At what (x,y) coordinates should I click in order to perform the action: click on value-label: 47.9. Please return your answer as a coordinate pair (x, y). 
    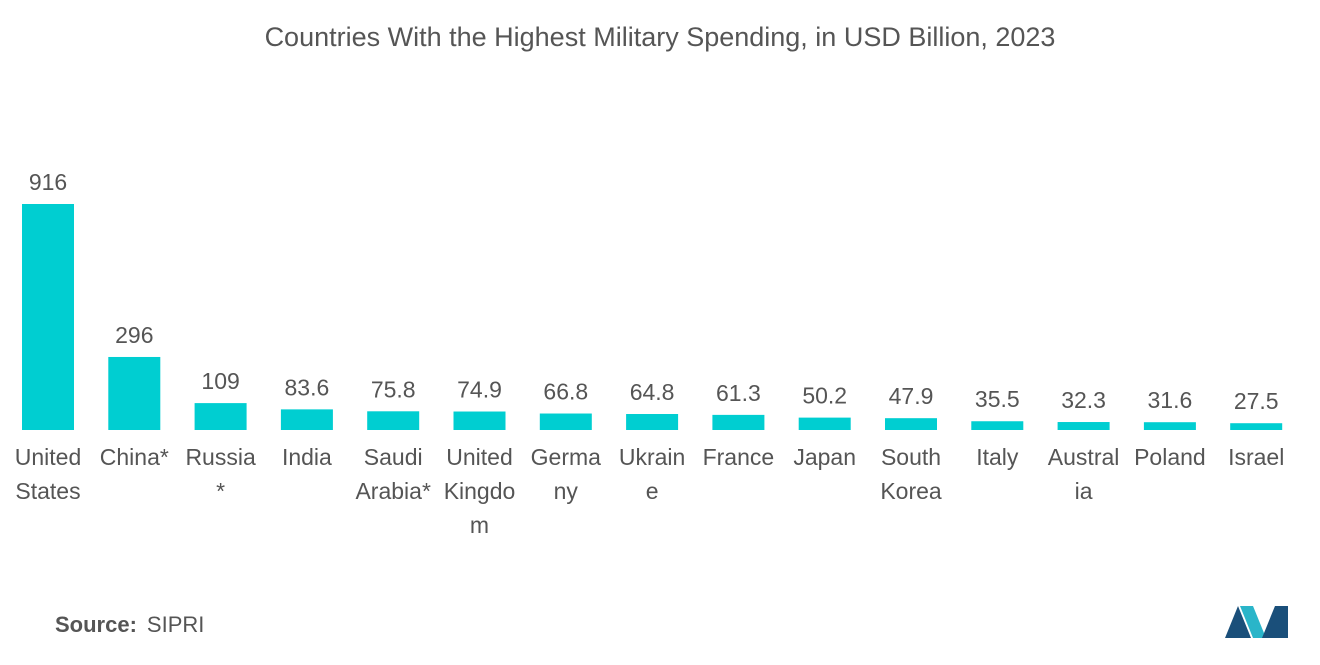
    Looking at the image, I should click on (911, 396).